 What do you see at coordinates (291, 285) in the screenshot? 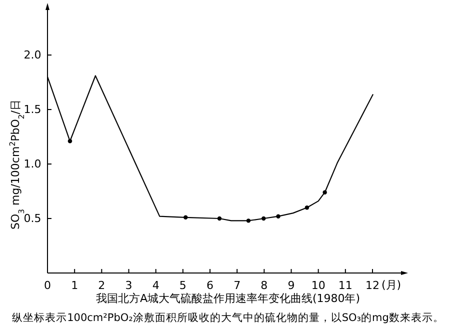
I see `x-tick-label: 9` at bounding box center [291, 285].